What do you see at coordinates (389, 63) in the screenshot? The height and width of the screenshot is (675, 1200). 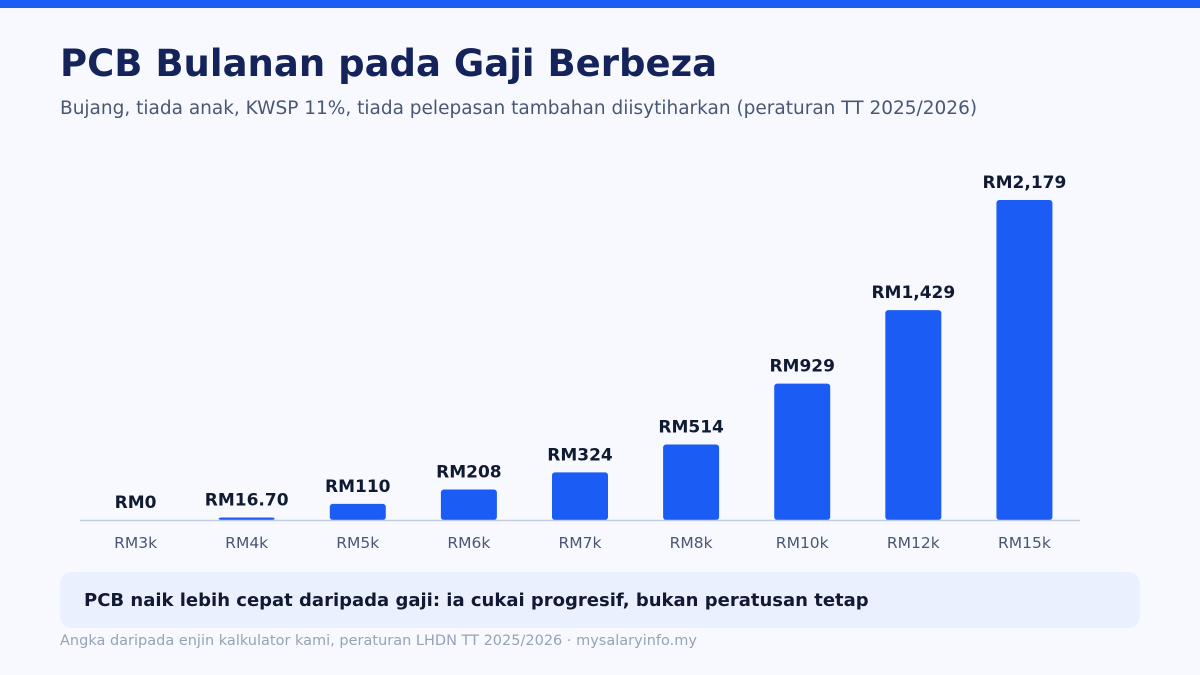 I see `page-title: PCB Bulanan pada Gaji Berbeza` at bounding box center [389, 63].